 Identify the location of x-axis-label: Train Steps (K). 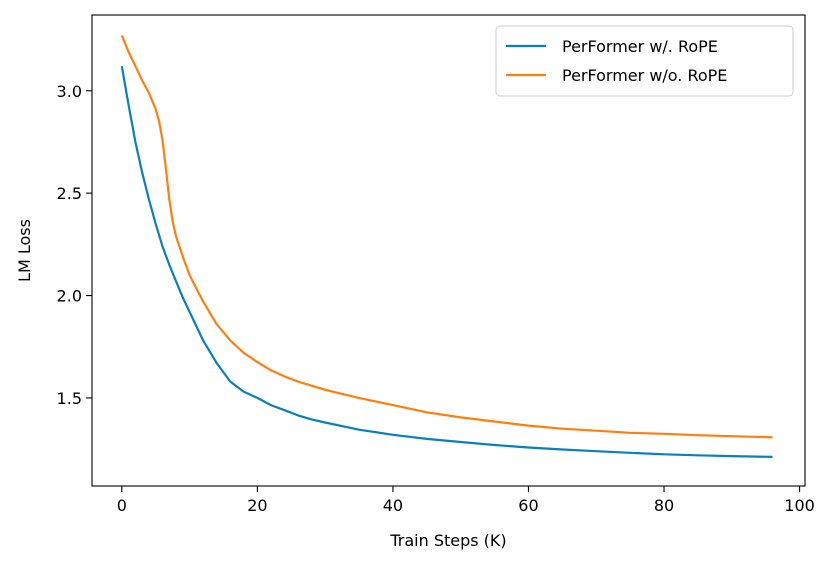
(447, 540).